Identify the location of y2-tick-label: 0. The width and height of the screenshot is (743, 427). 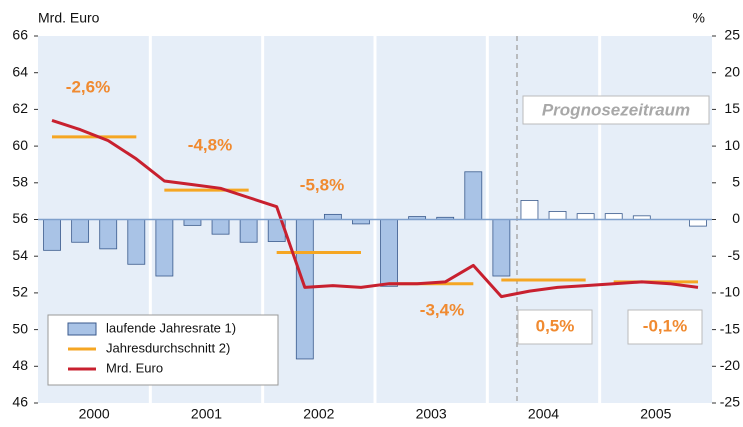
(736, 218).